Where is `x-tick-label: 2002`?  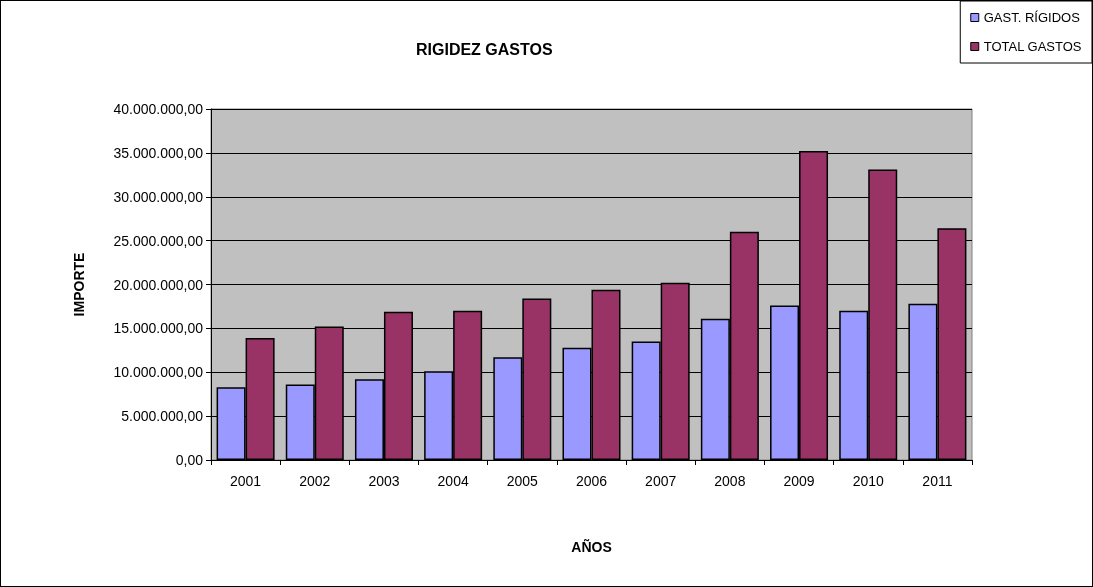 x-tick-label: 2002 is located at coordinates (315, 481).